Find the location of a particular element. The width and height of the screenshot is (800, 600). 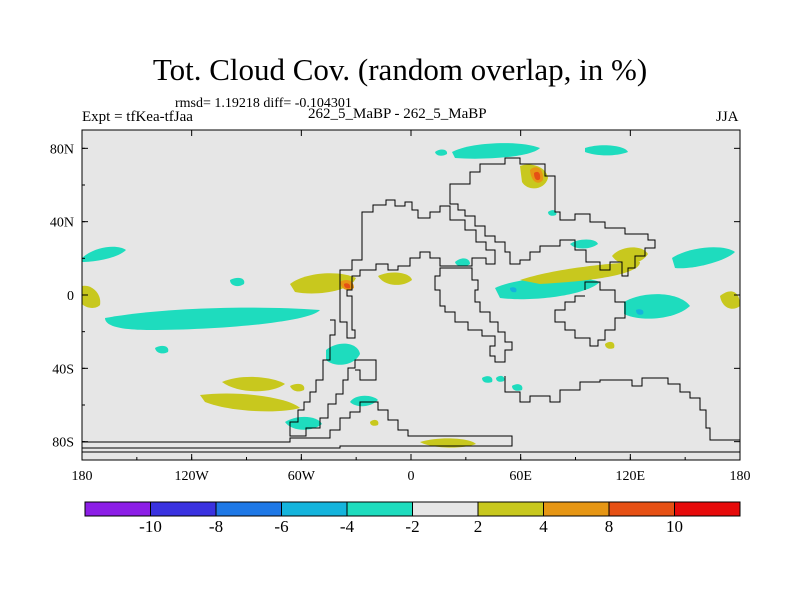

colorbar-label: -10 is located at coordinates (150, 526).